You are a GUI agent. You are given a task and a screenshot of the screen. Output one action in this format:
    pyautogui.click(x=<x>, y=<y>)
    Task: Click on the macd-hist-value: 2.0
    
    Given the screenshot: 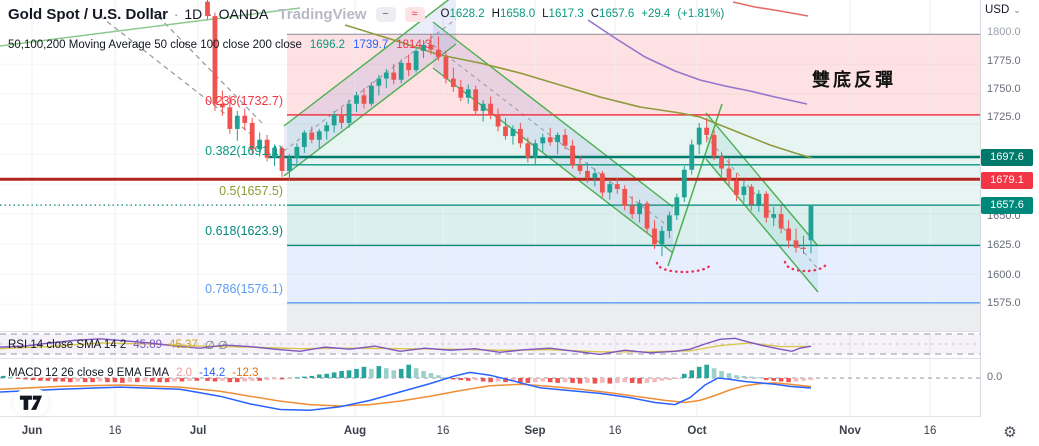 What is the action you would take?
    pyautogui.click(x=184, y=373)
    